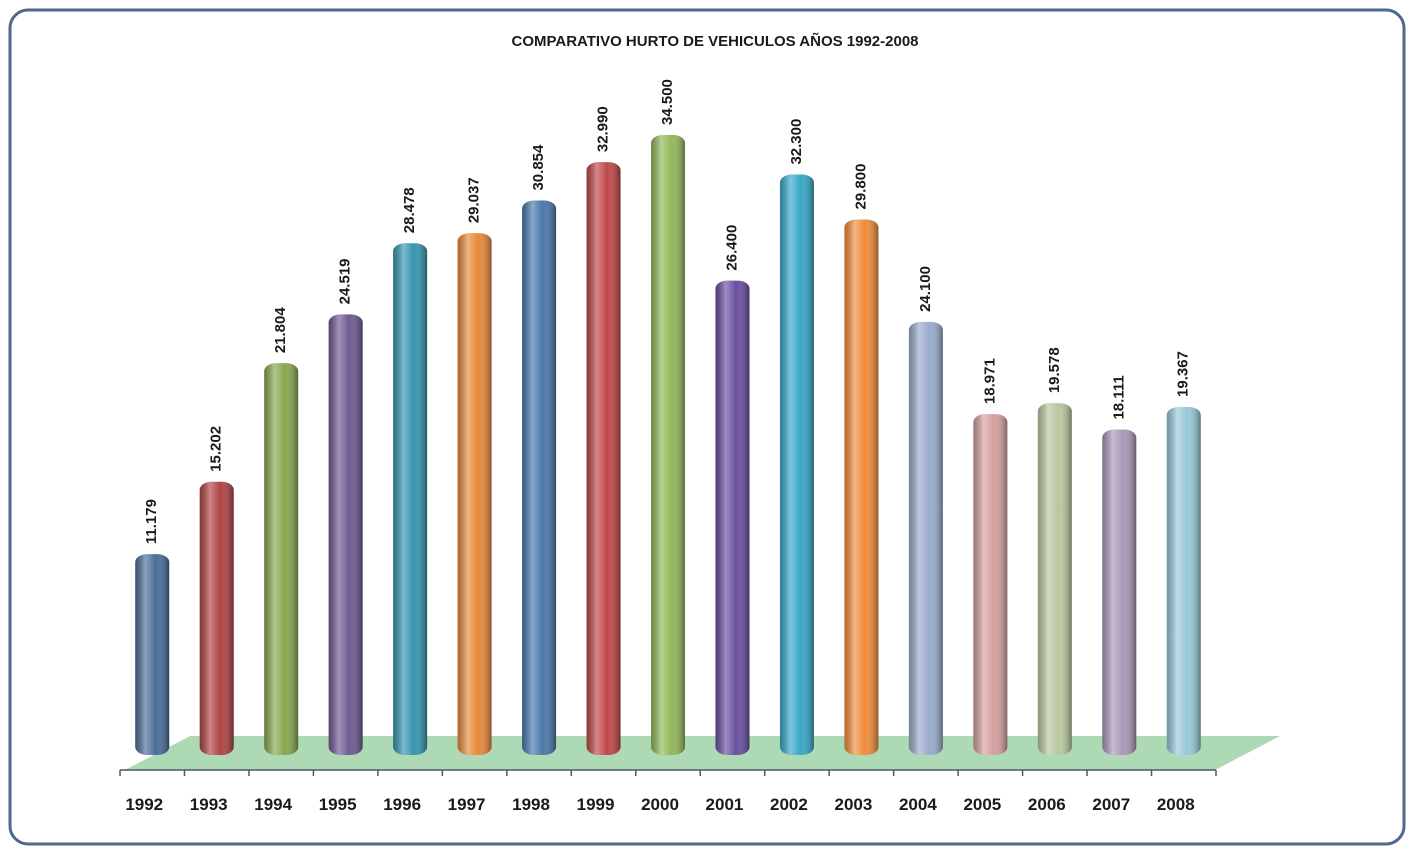 This screenshot has height=849, width=1414. I want to click on x-tick-label: 2007, so click(1111, 804).